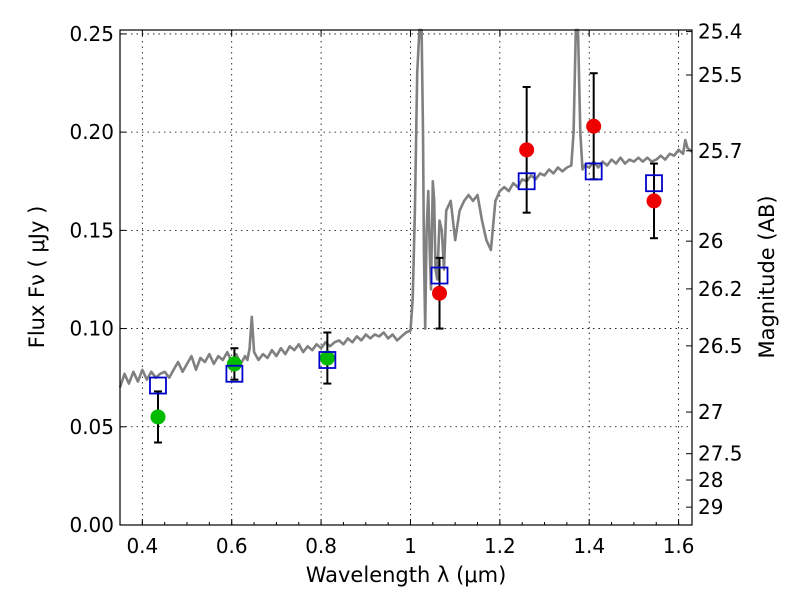 The width and height of the screenshot is (800, 600). Describe the element at coordinates (710, 241) in the screenshot. I see `right-tick-label: 26` at that location.